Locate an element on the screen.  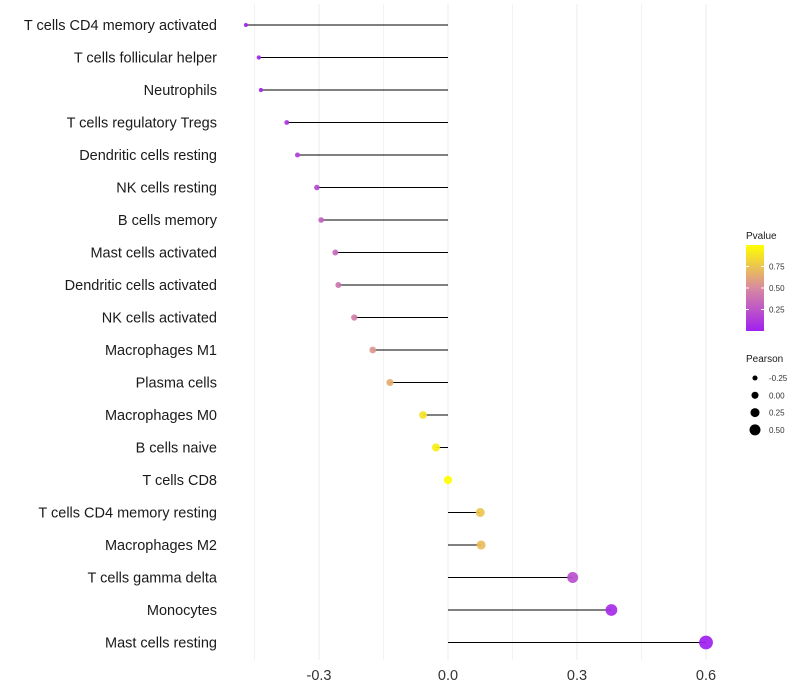
size-legend-label: -0.25 is located at coordinates (778, 378).